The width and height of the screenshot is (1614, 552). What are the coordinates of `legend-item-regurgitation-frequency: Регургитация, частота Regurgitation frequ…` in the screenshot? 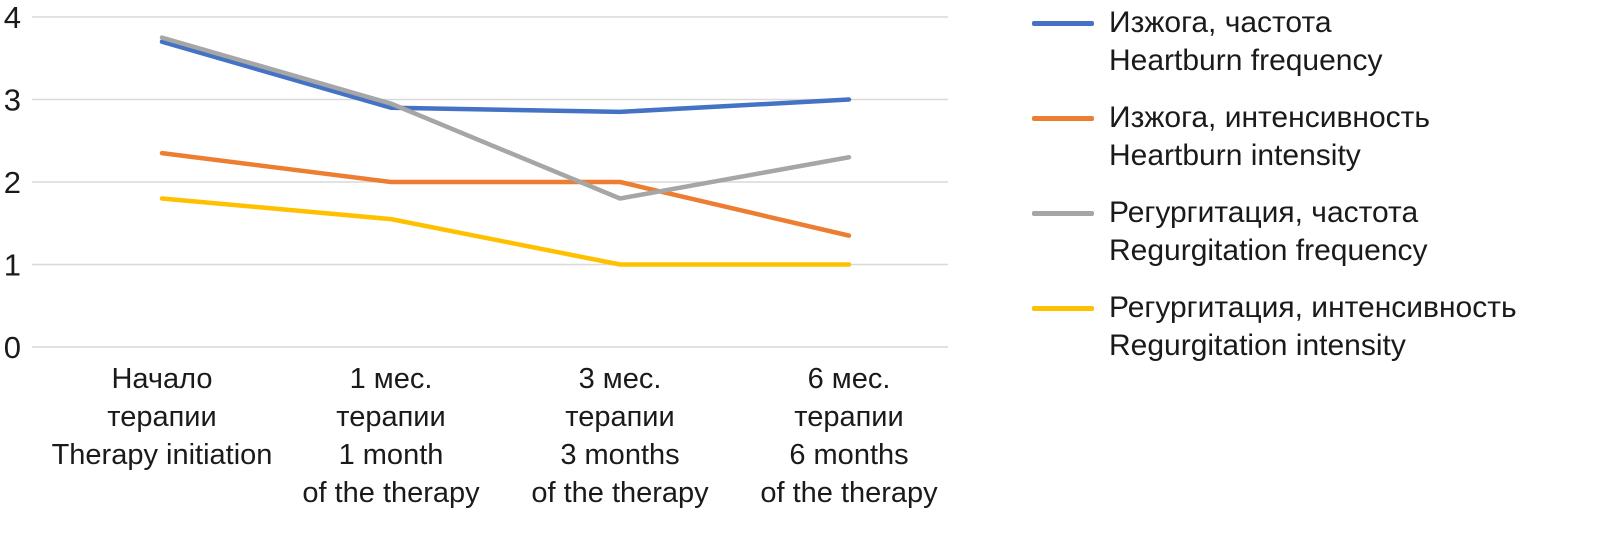 It's located at (1274, 232).